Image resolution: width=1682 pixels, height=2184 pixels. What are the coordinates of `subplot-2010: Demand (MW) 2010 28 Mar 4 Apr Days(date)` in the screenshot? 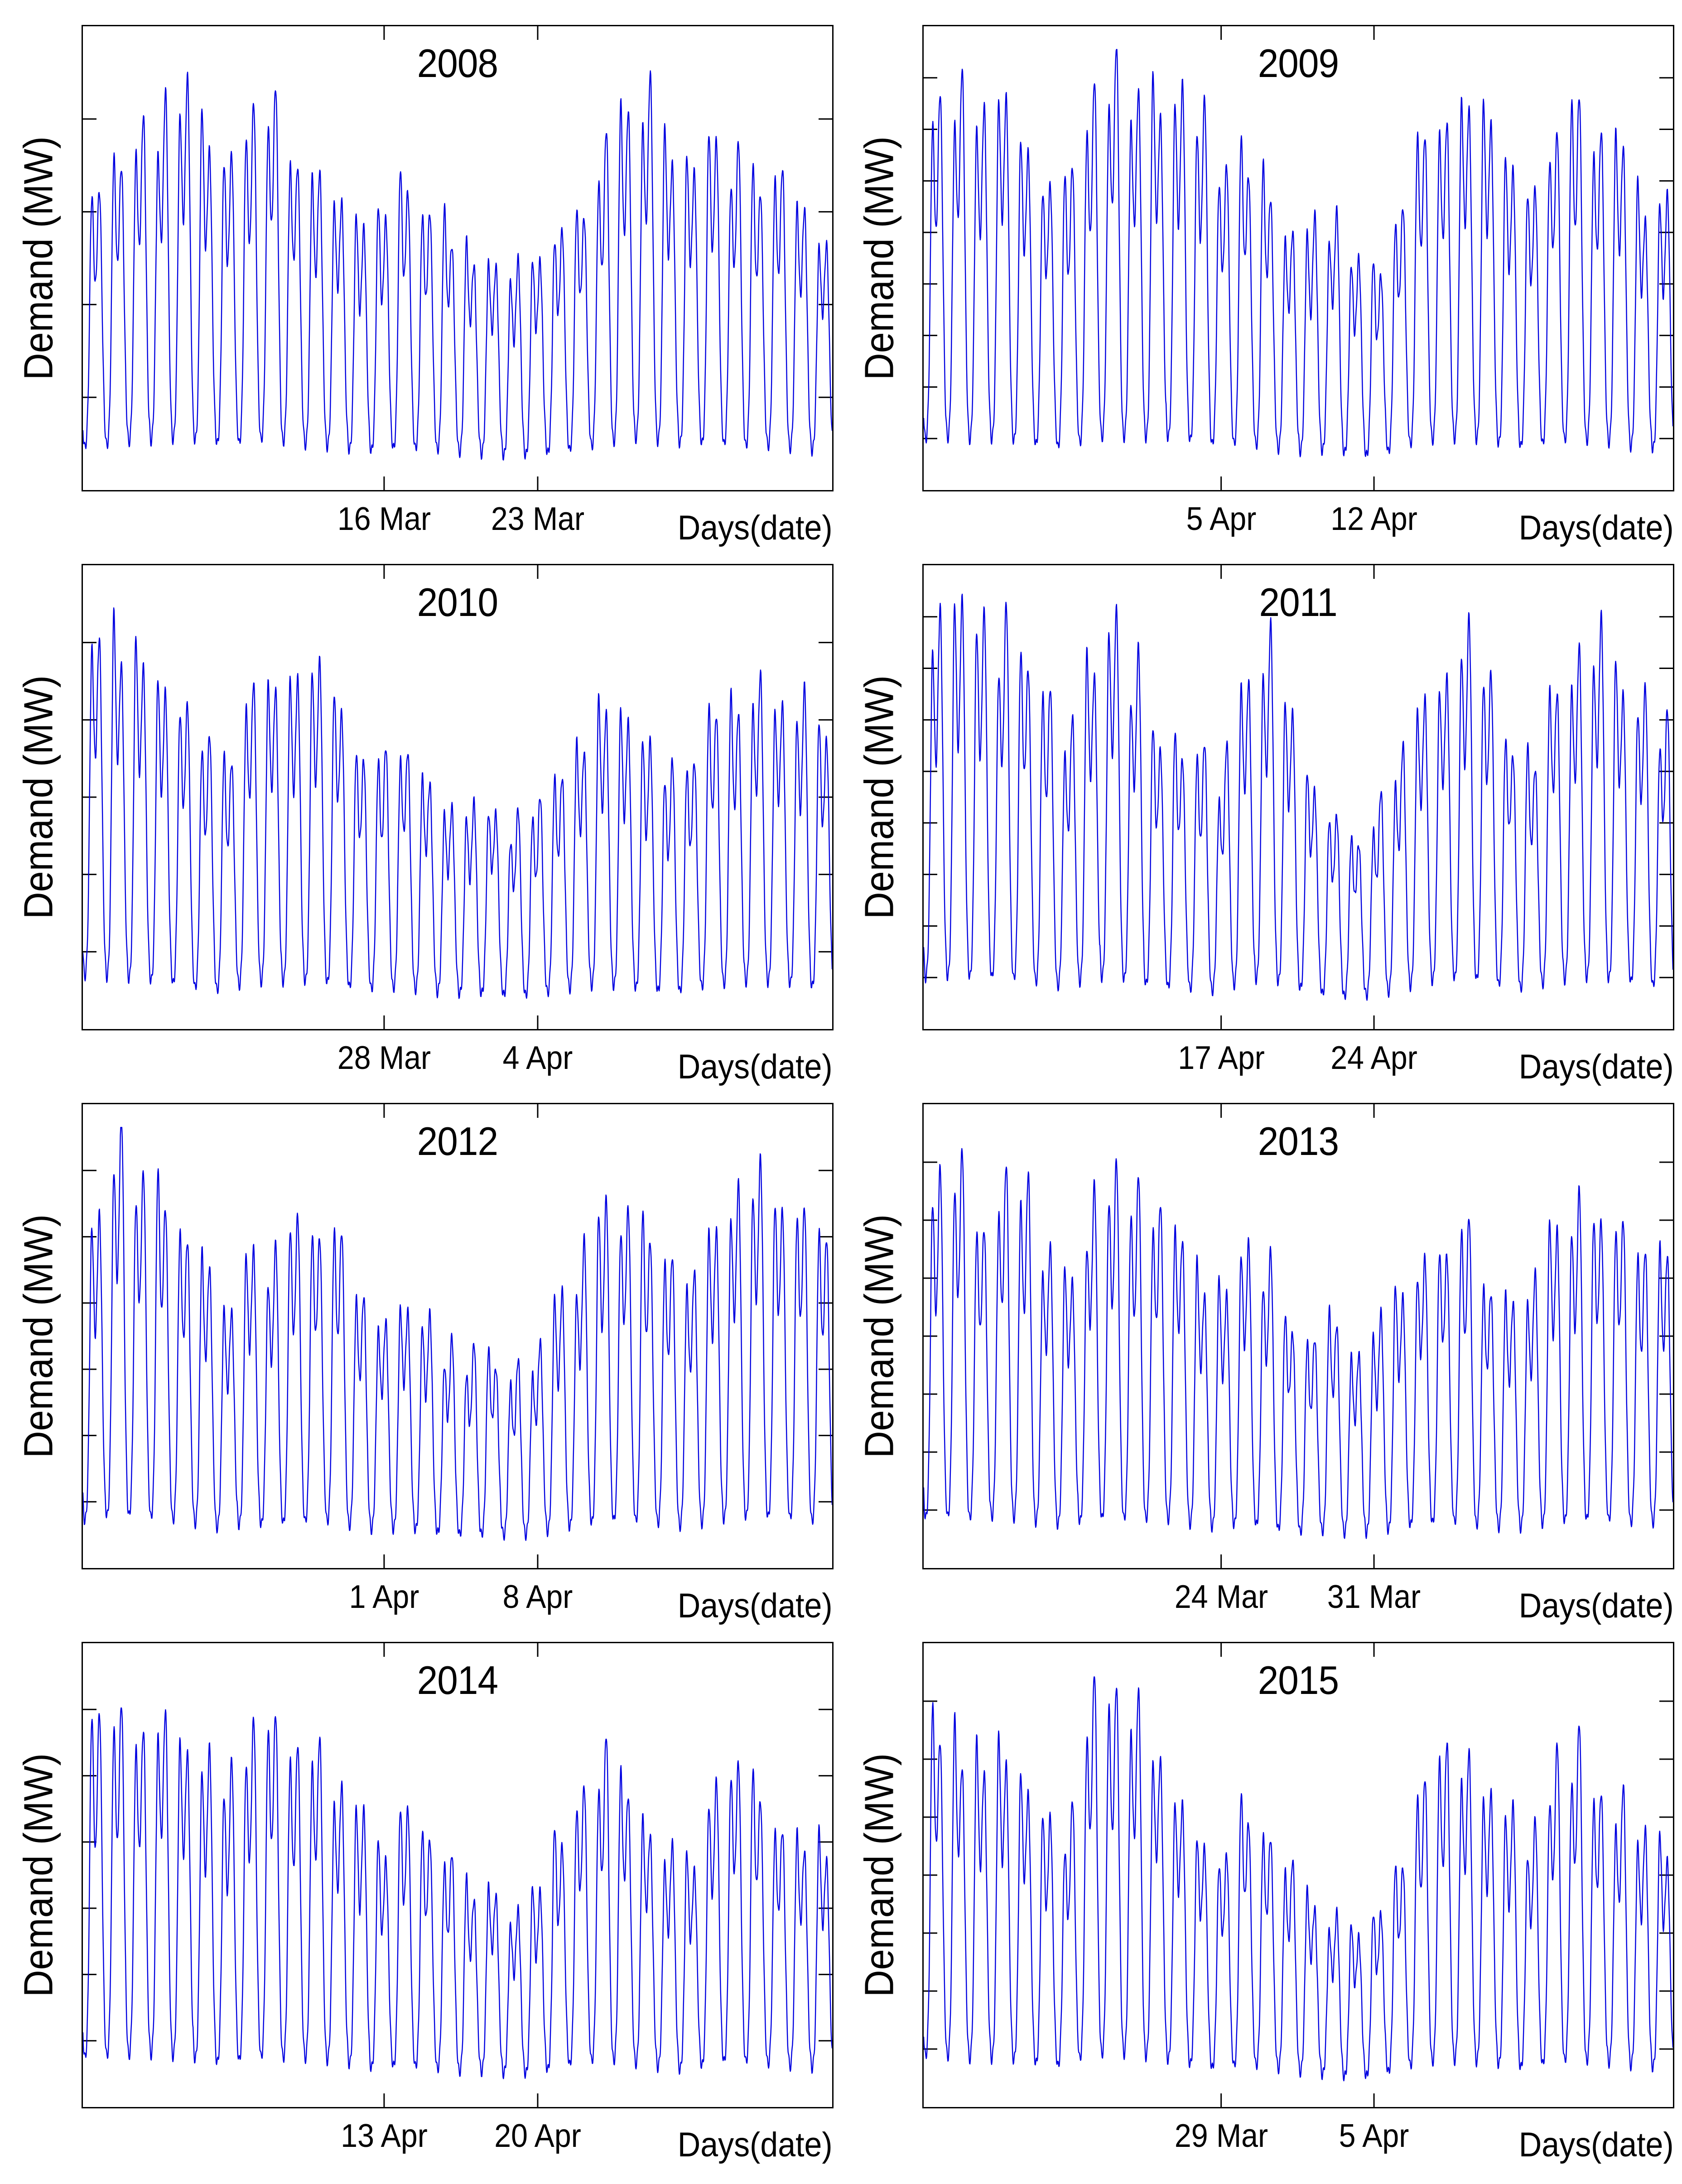 It's located at (421, 811).